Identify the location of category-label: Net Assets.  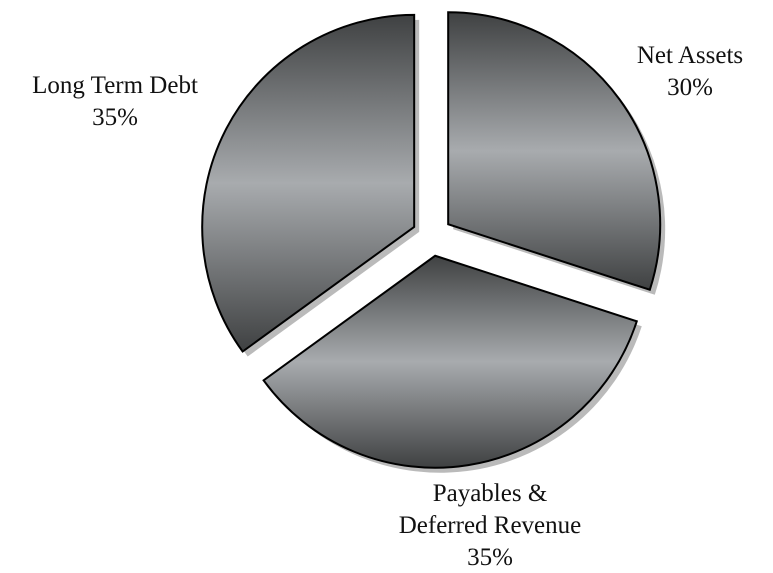
(690, 55).